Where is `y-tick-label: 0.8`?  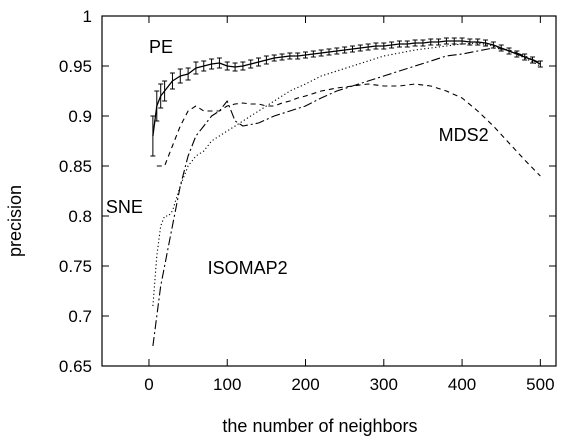 y-tick-label: 0.8 is located at coordinates (80, 216).